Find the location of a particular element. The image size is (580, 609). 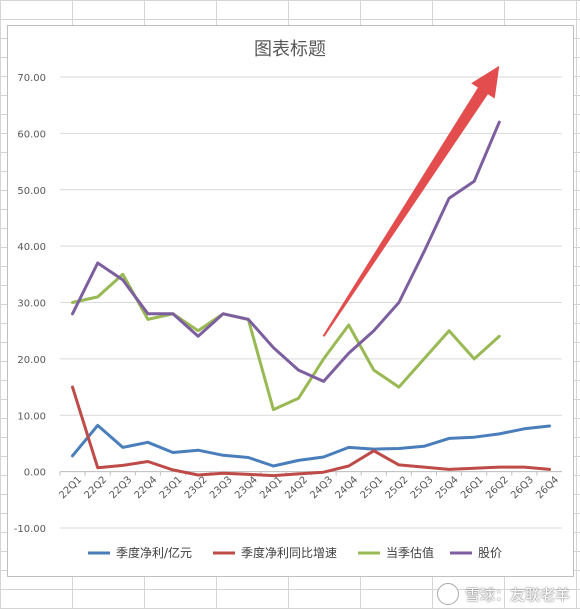

x-tick-label: 23Q2 is located at coordinates (196, 487).